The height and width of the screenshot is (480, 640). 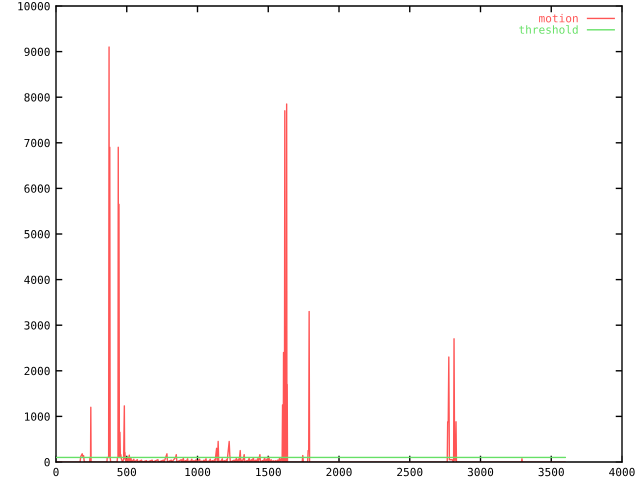 What do you see at coordinates (409, 472) in the screenshot?
I see `x-tick-label: 2500` at bounding box center [409, 472].